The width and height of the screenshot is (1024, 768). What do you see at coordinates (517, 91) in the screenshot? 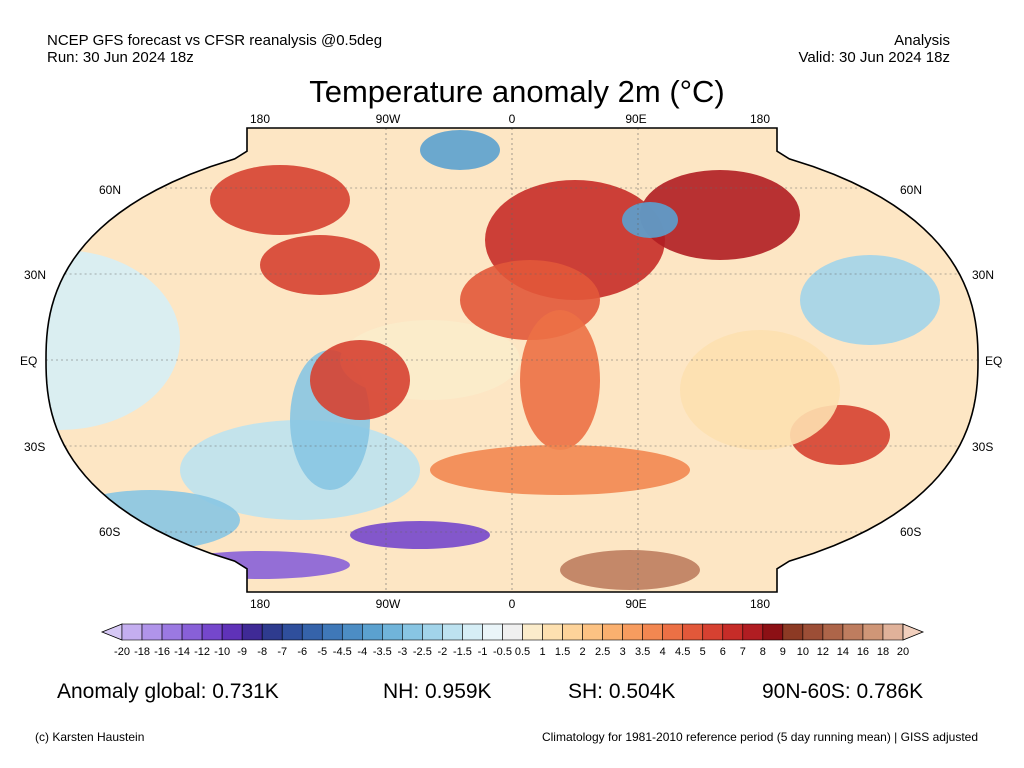
I see `map-title: Temperature anomaly 2m (°C)` at bounding box center [517, 91].